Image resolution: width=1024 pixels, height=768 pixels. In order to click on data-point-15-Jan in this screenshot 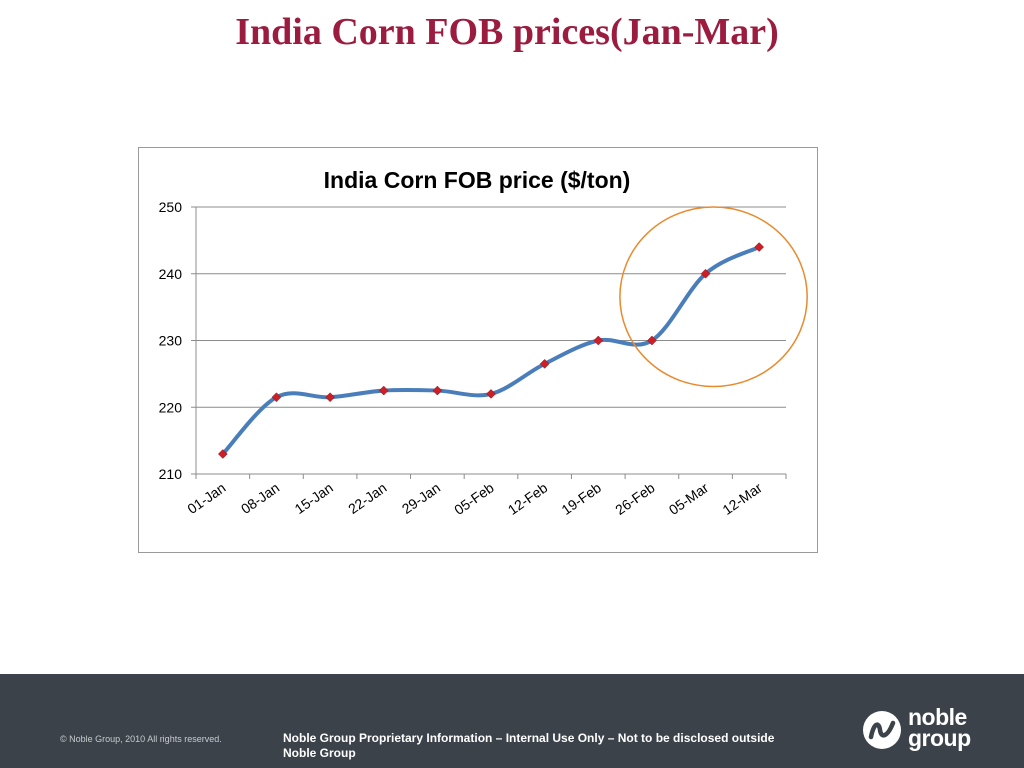, I will do `click(330, 397)`.